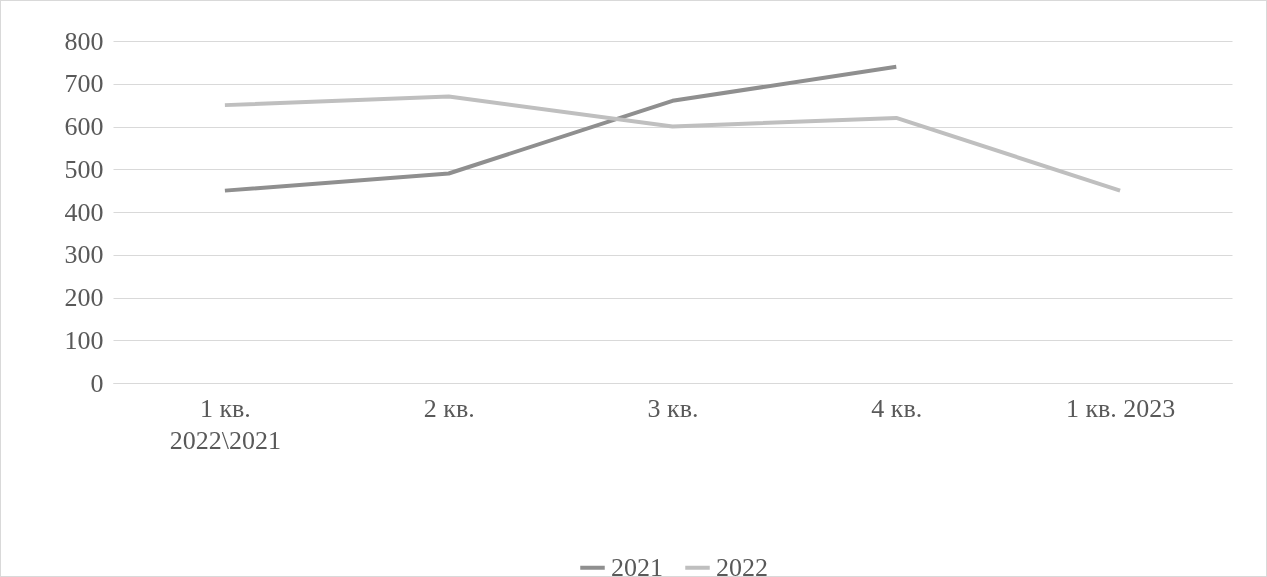  I want to click on y-tick-label: 500, so click(84, 169).